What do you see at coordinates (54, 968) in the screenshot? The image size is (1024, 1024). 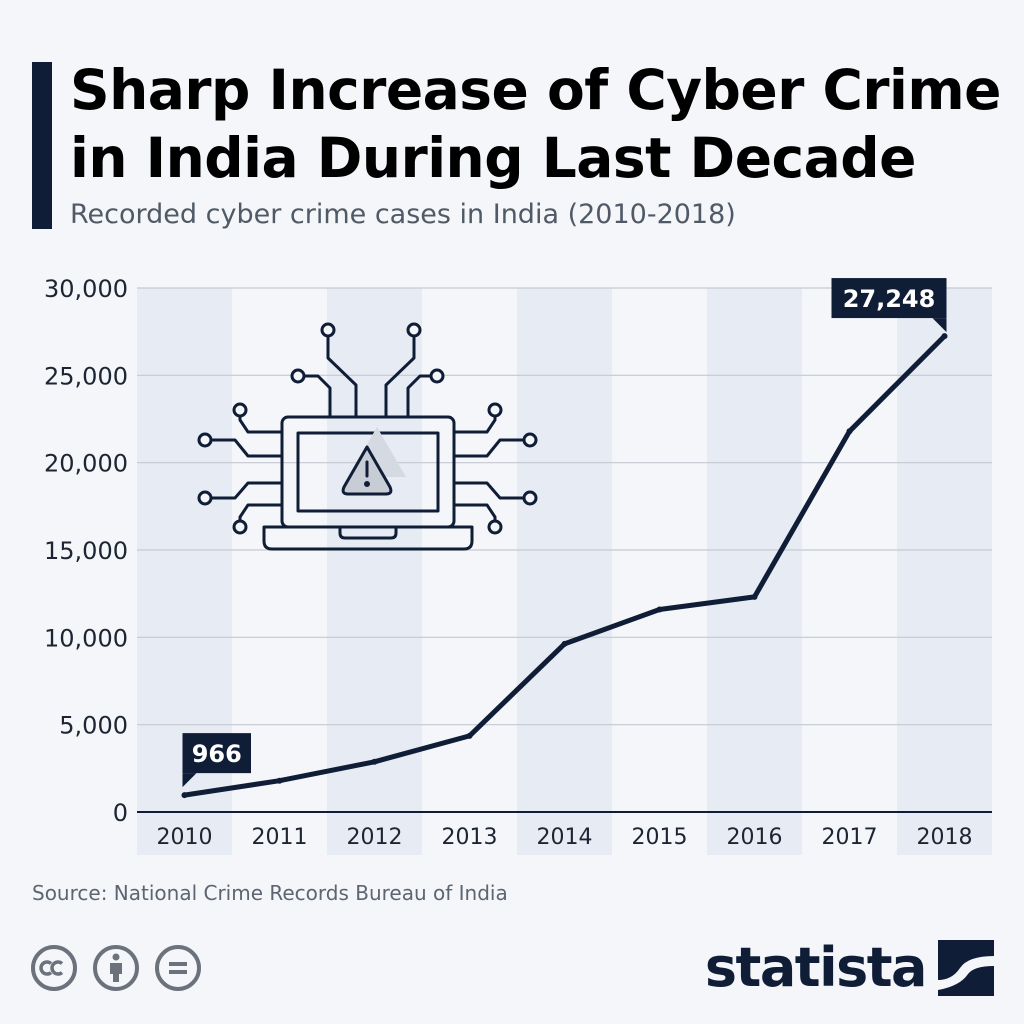 I see `cc-icon` at bounding box center [54, 968].